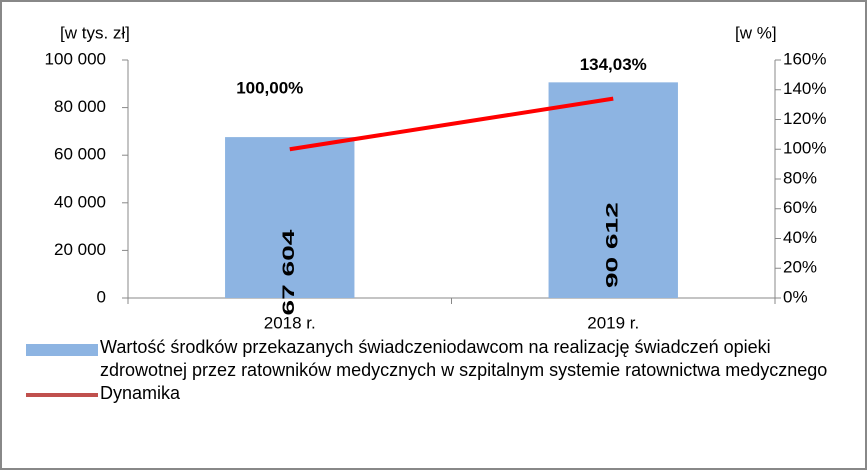 This screenshot has height=470, width=867. I want to click on legend-label: Dynamika, so click(140, 393).